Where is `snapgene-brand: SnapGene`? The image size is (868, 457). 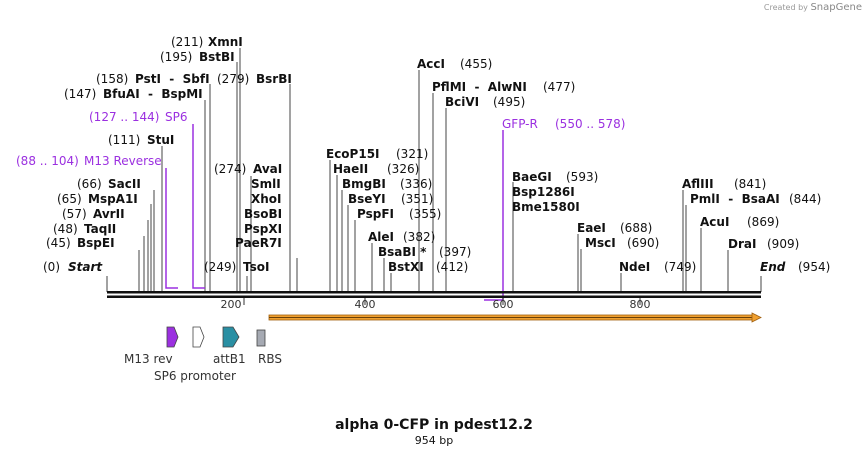
snapgene-brand: SnapGene is located at coordinates (836, 7).